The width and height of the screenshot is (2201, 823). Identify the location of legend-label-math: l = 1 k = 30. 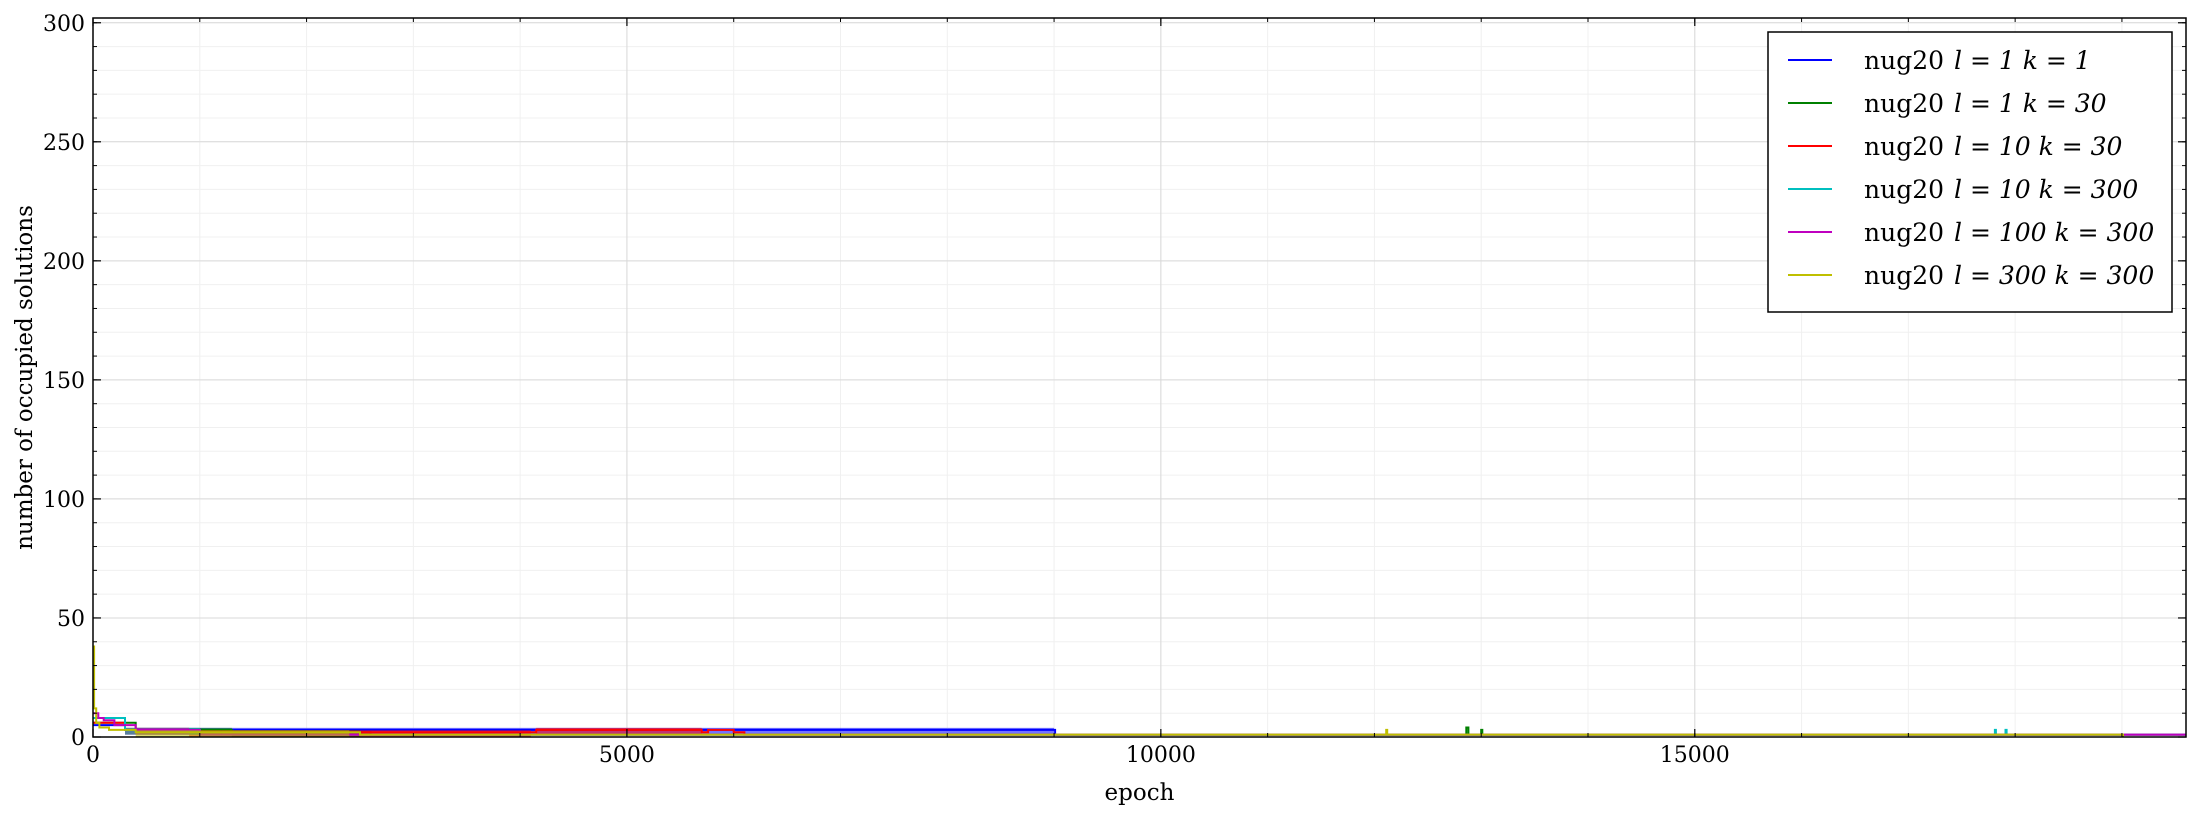
(2030, 103).